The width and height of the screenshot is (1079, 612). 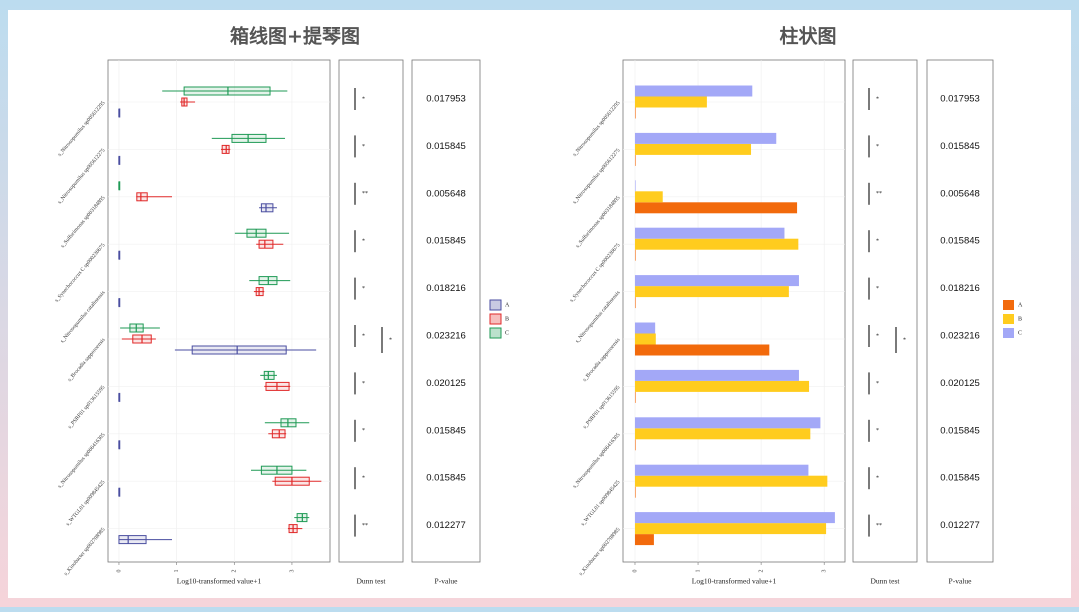 What do you see at coordinates (446, 99) in the screenshot?
I see `p-value: 0.017953` at bounding box center [446, 99].